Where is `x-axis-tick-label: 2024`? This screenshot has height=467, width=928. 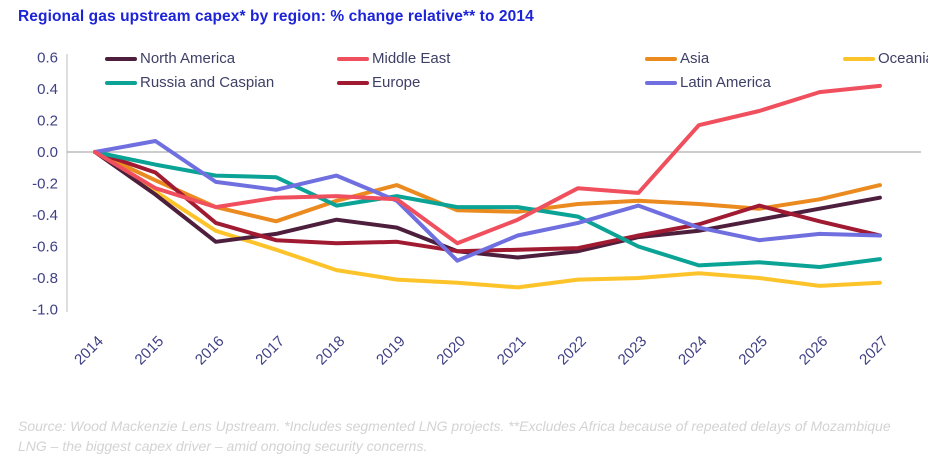
x-axis-tick-label: 2024 is located at coordinates (693, 351).